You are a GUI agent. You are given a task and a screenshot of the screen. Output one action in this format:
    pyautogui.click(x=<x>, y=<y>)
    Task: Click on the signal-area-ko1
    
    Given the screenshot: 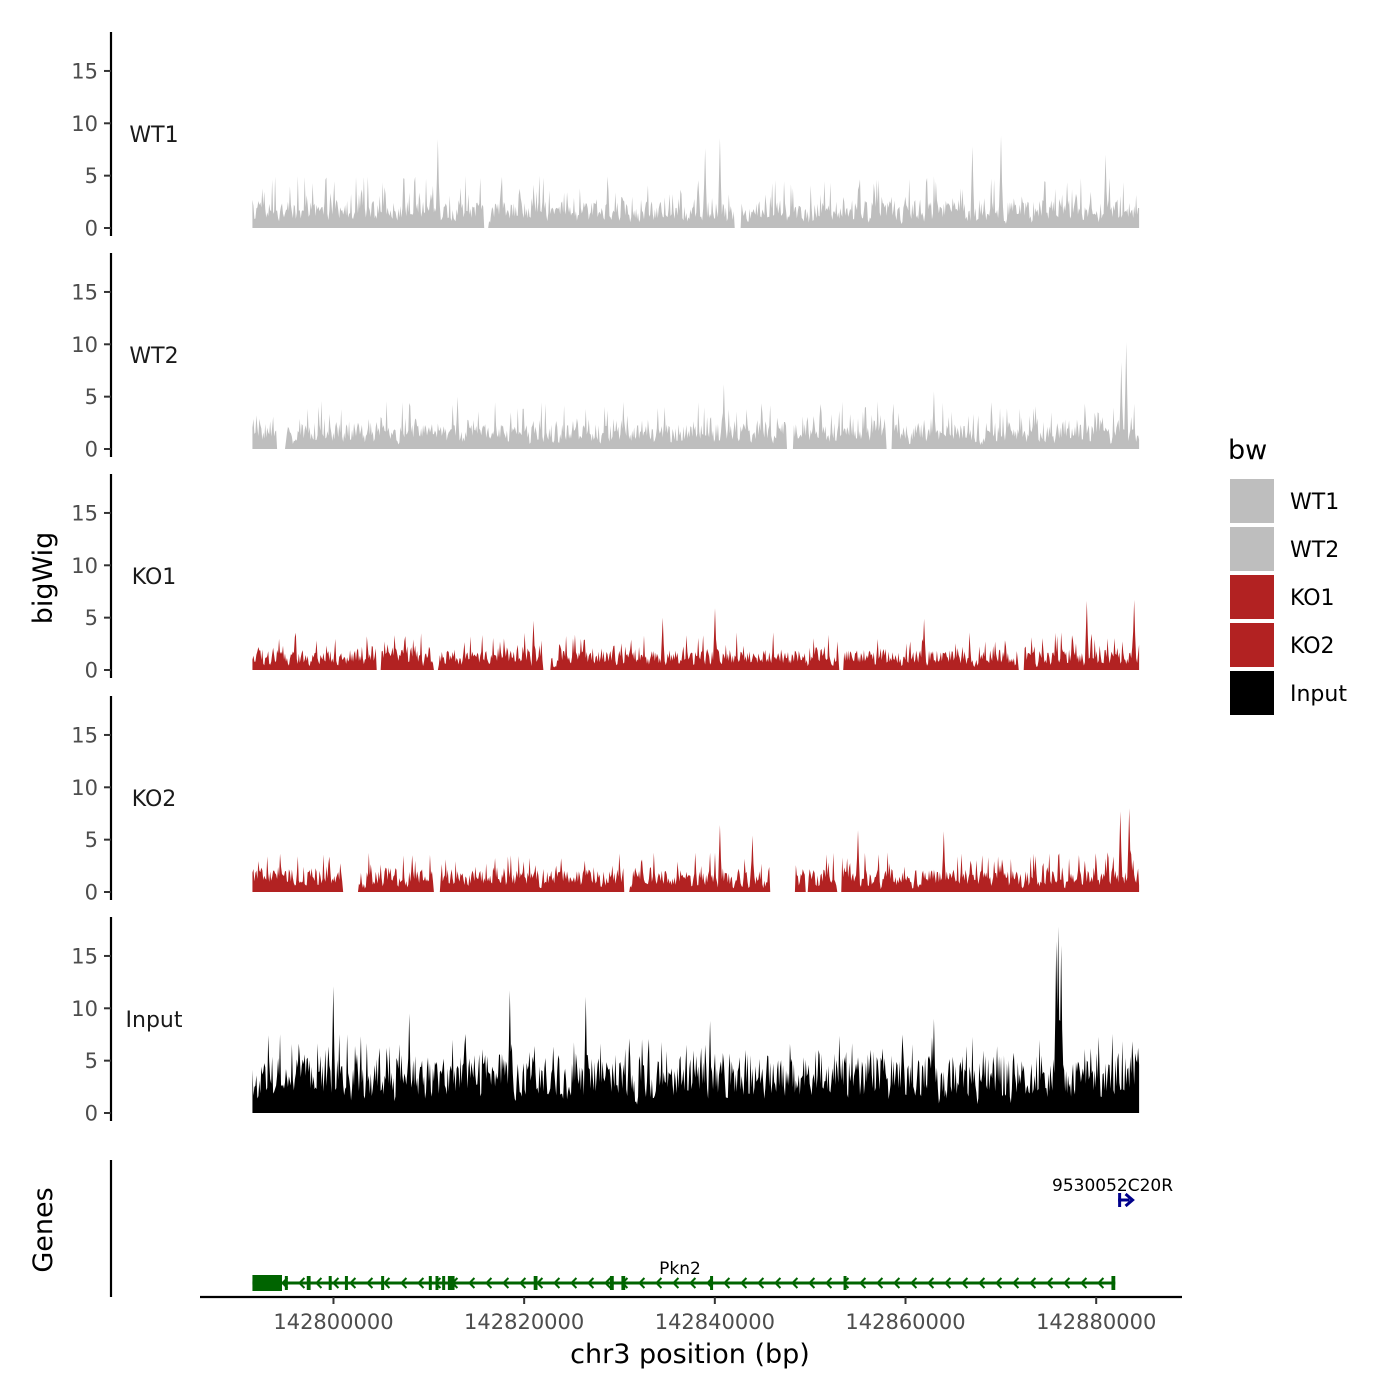 What is the action you would take?
    pyautogui.click(x=696, y=634)
    